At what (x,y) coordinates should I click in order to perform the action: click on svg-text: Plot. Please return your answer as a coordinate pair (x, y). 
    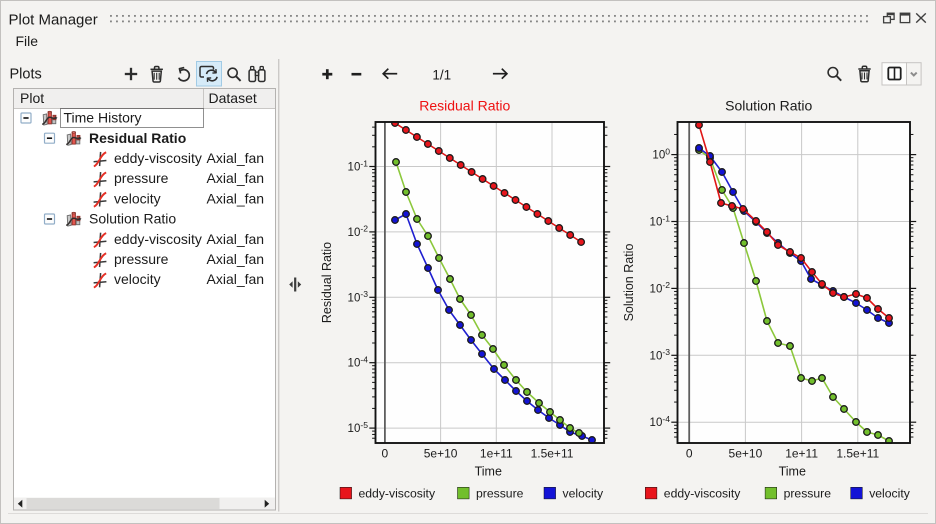
    Looking at the image, I should click on (32, 98).